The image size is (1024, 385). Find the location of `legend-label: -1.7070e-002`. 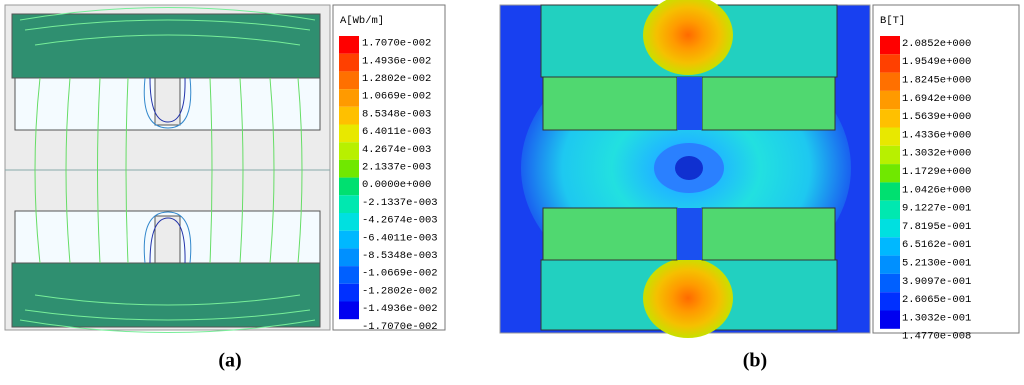

legend-label: -1.7070e-002 is located at coordinates (400, 327).